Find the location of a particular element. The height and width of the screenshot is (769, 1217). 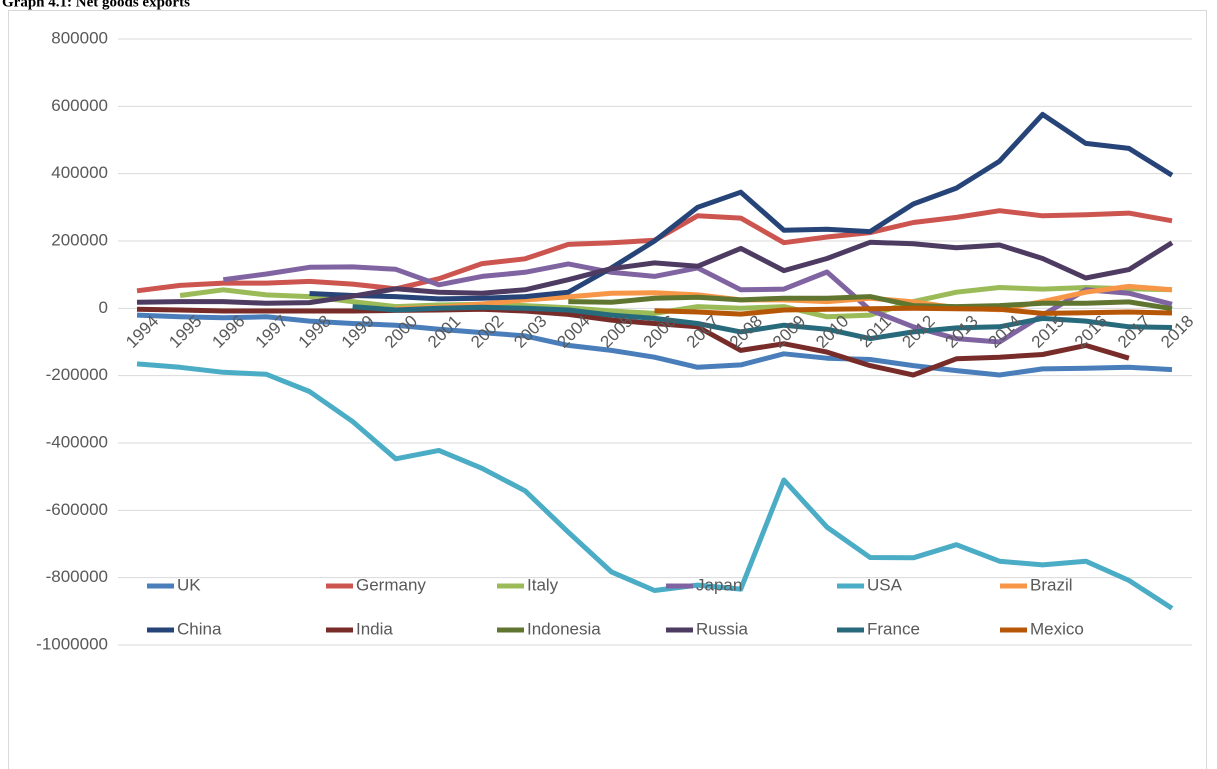

y-tick-label: -800000 is located at coordinates (77, 576).